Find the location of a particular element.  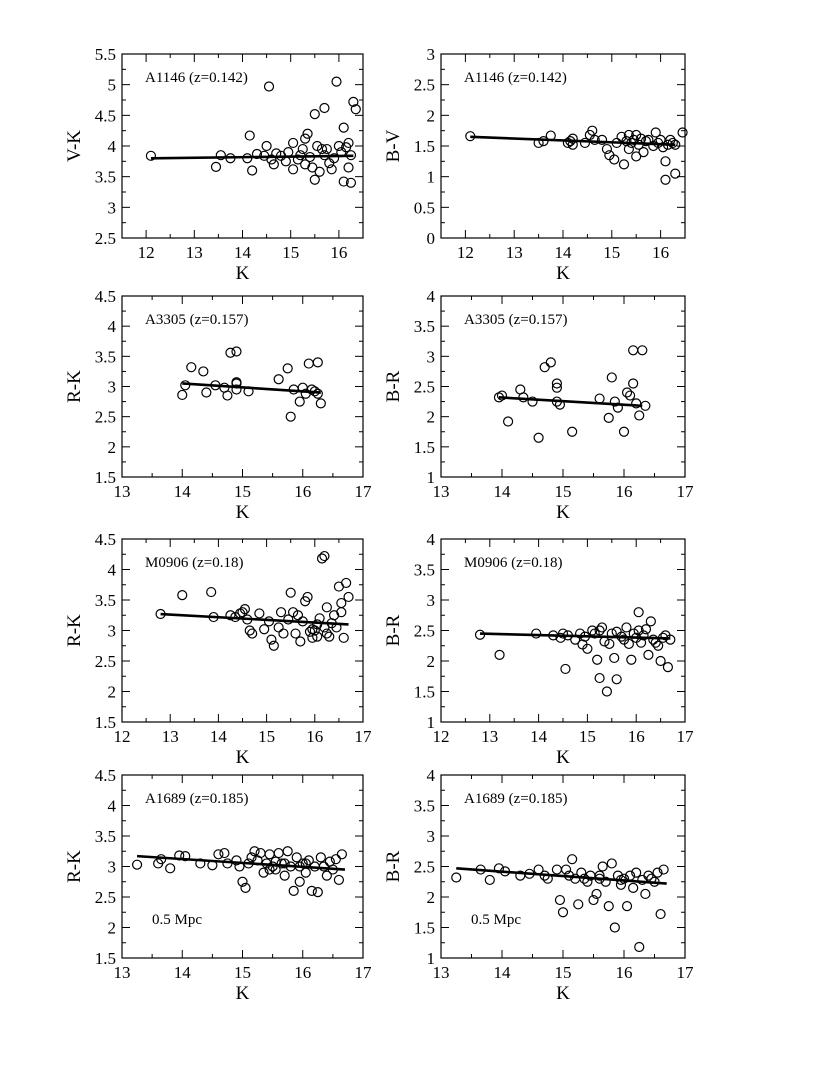

x-axis-title: K is located at coordinates (563, 757).